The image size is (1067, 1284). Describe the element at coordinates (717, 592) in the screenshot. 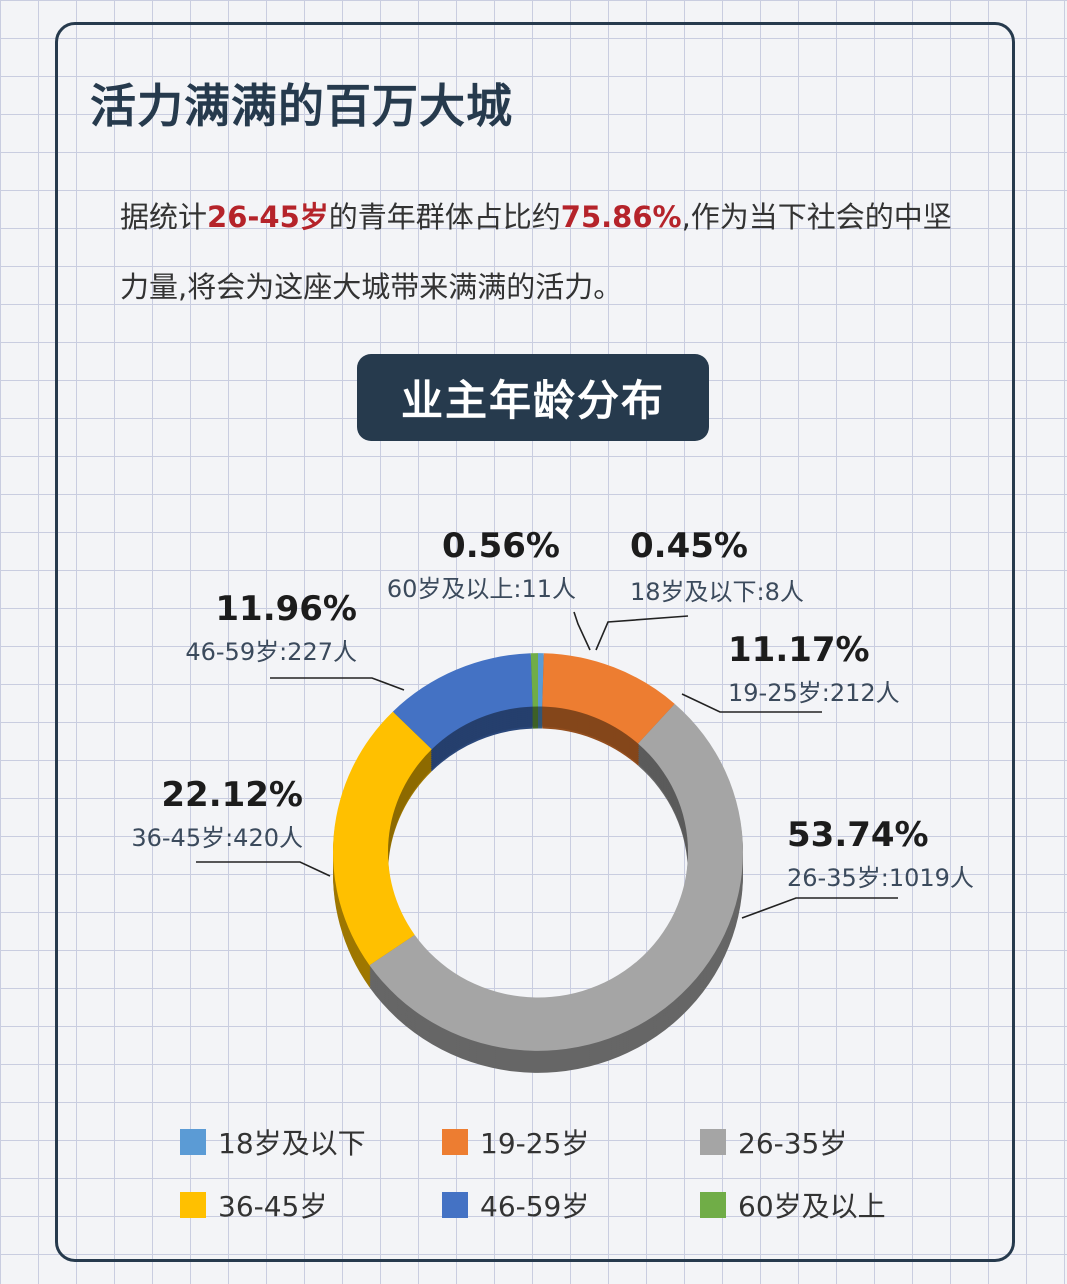

I see `data-label-count-18岁及以下: 18岁及以下:8人` at that location.